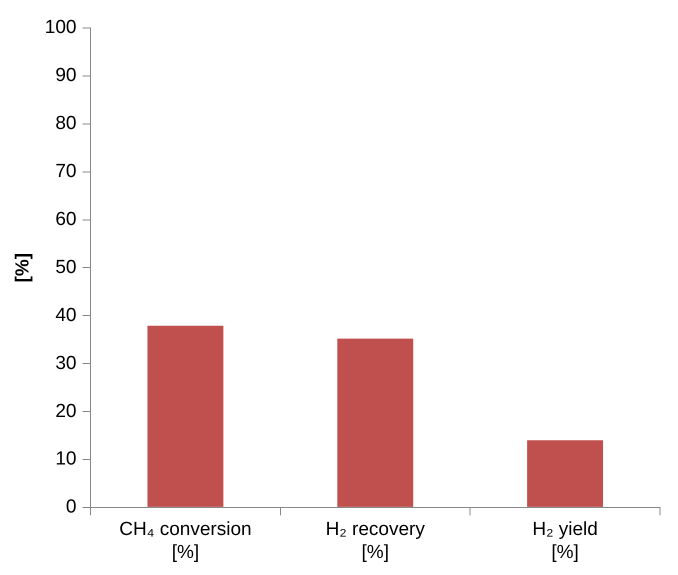 The width and height of the screenshot is (678, 575). What do you see at coordinates (65, 315) in the screenshot?
I see `y-tick-label: 40` at bounding box center [65, 315].